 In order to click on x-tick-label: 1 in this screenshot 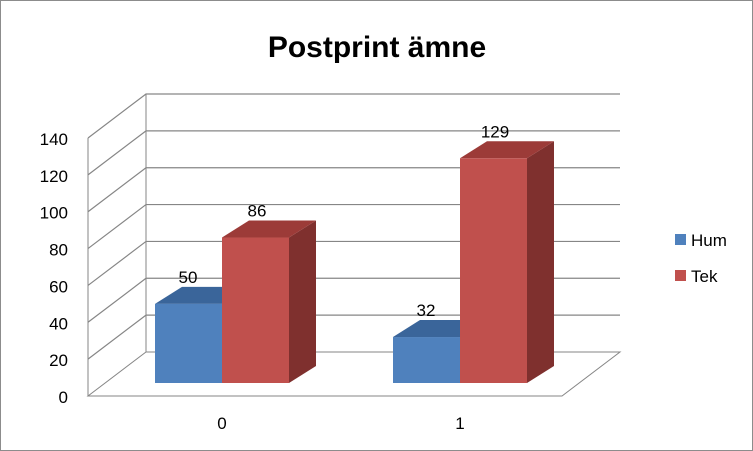, I will do `click(459, 423)`.